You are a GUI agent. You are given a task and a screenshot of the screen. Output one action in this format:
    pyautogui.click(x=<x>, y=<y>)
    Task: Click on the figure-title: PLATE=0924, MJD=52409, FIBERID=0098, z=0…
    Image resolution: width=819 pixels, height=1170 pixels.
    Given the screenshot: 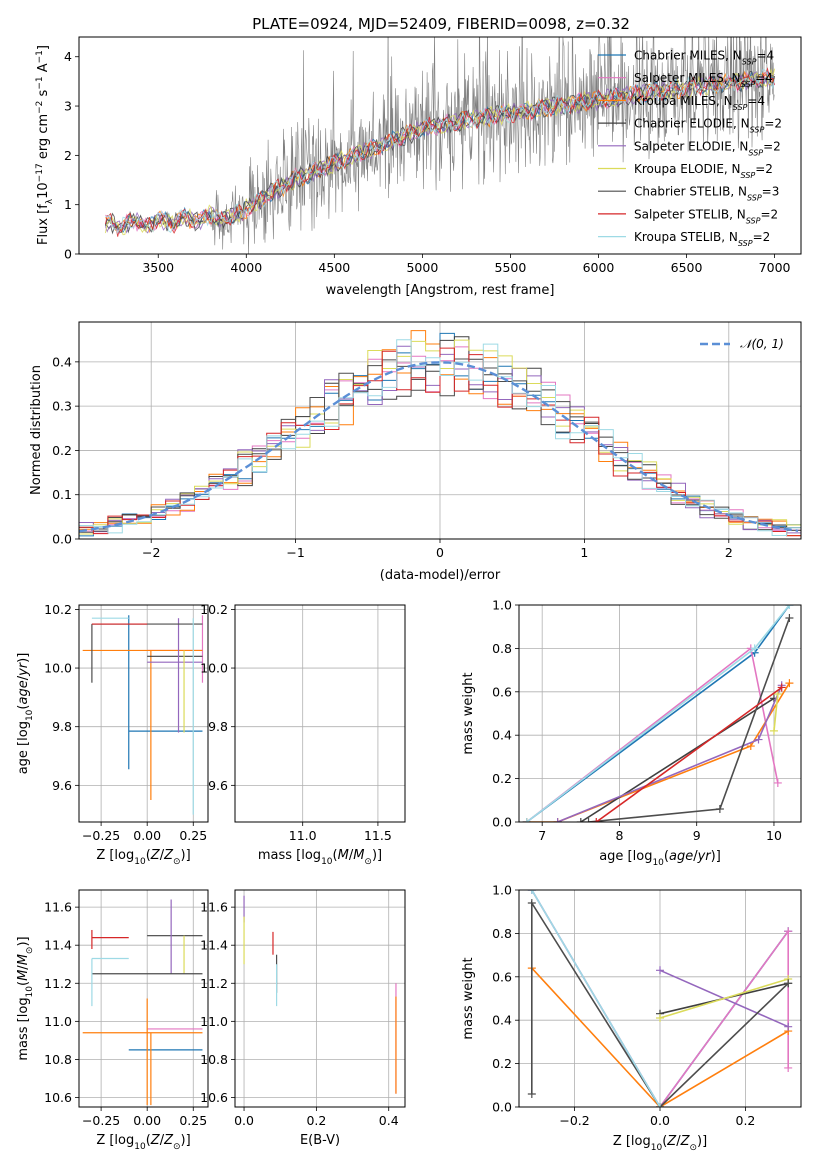 What is the action you would take?
    pyautogui.click(x=441, y=24)
    